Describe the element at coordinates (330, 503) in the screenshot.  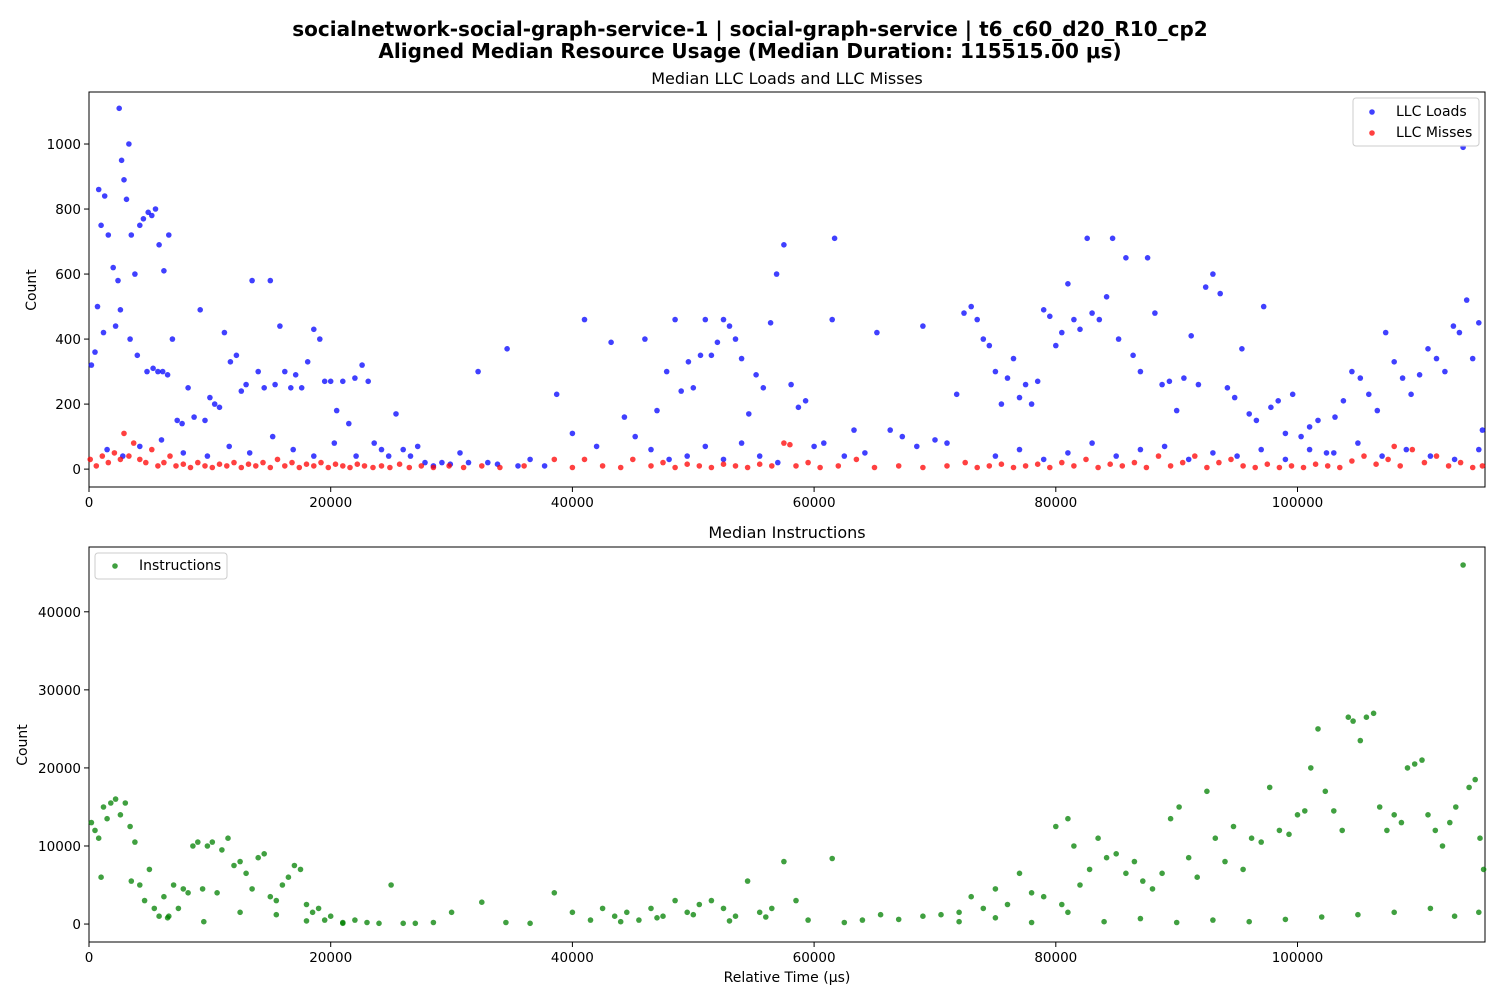
I see `x-tick-label: 20000` at that location.